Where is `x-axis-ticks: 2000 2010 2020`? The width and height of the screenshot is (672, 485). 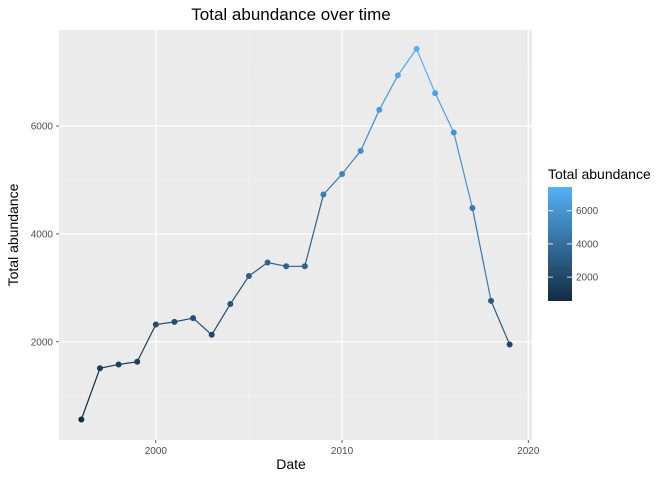 x-axis-ticks: 2000 2010 2020 is located at coordinates (342, 448).